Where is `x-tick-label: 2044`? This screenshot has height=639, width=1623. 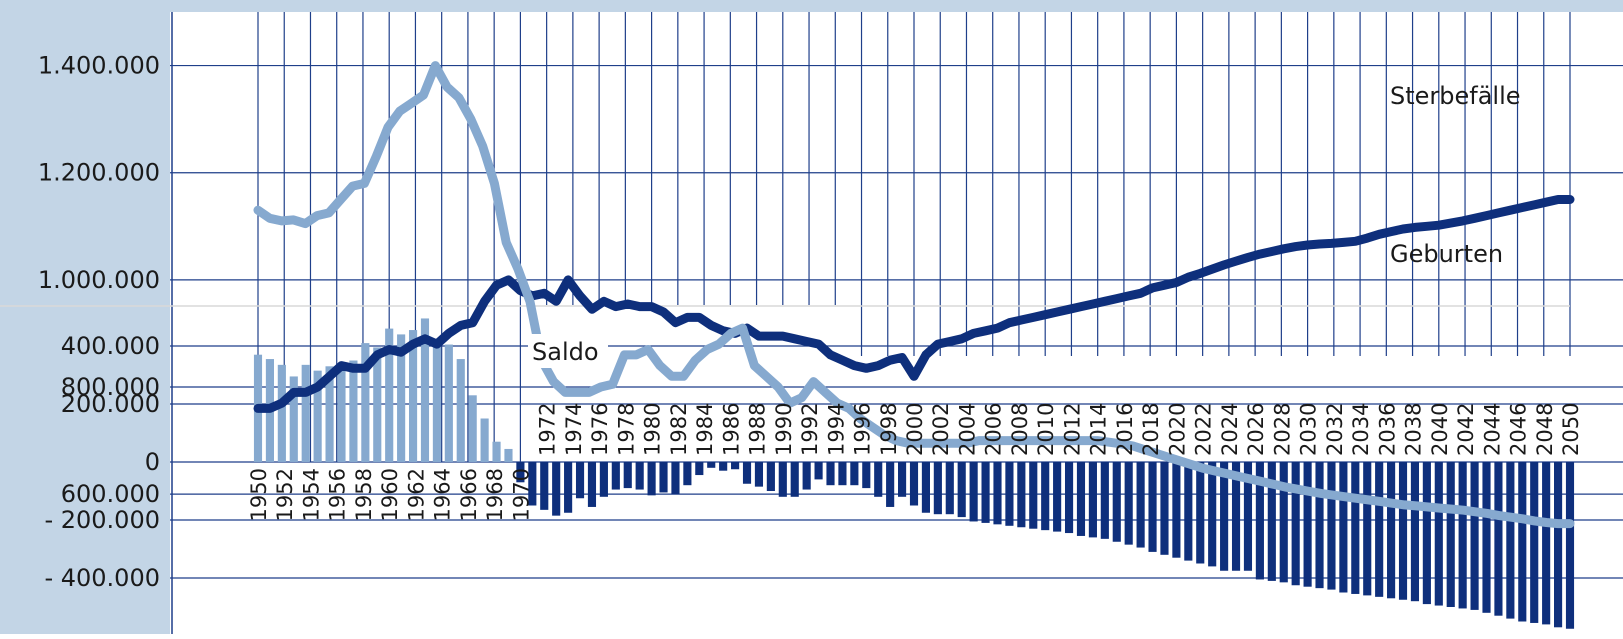 x-tick-label: 2044 is located at coordinates (1492, 429).